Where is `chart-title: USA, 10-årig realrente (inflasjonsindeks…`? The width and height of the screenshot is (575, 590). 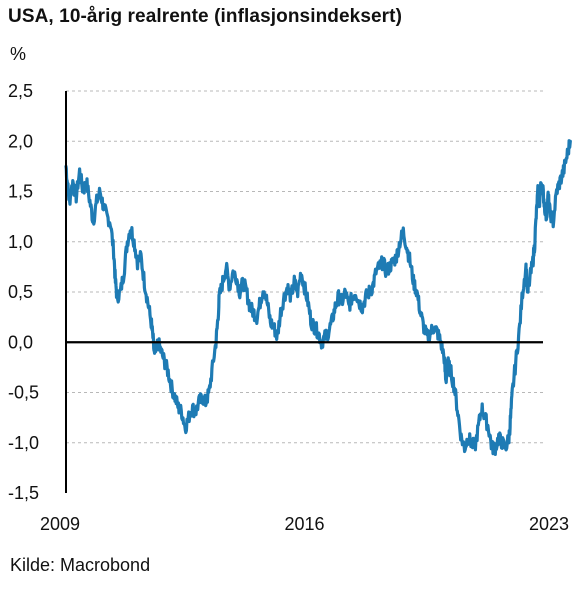 chart-title: USA, 10-årig realrente (inflasjonsindeks… is located at coordinates (205, 16).